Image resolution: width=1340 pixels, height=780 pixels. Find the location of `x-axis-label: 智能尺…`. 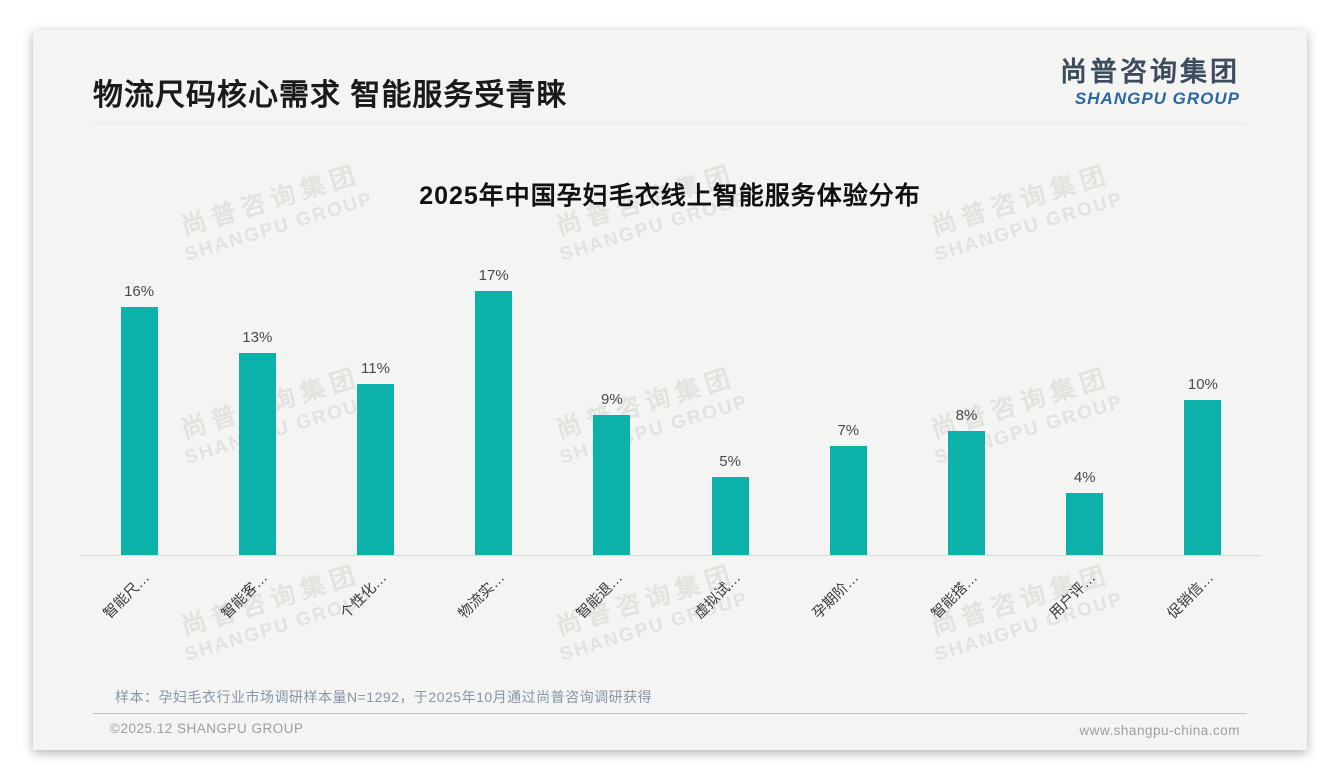

x-axis-label: 智能尺… is located at coordinates (127, 596).